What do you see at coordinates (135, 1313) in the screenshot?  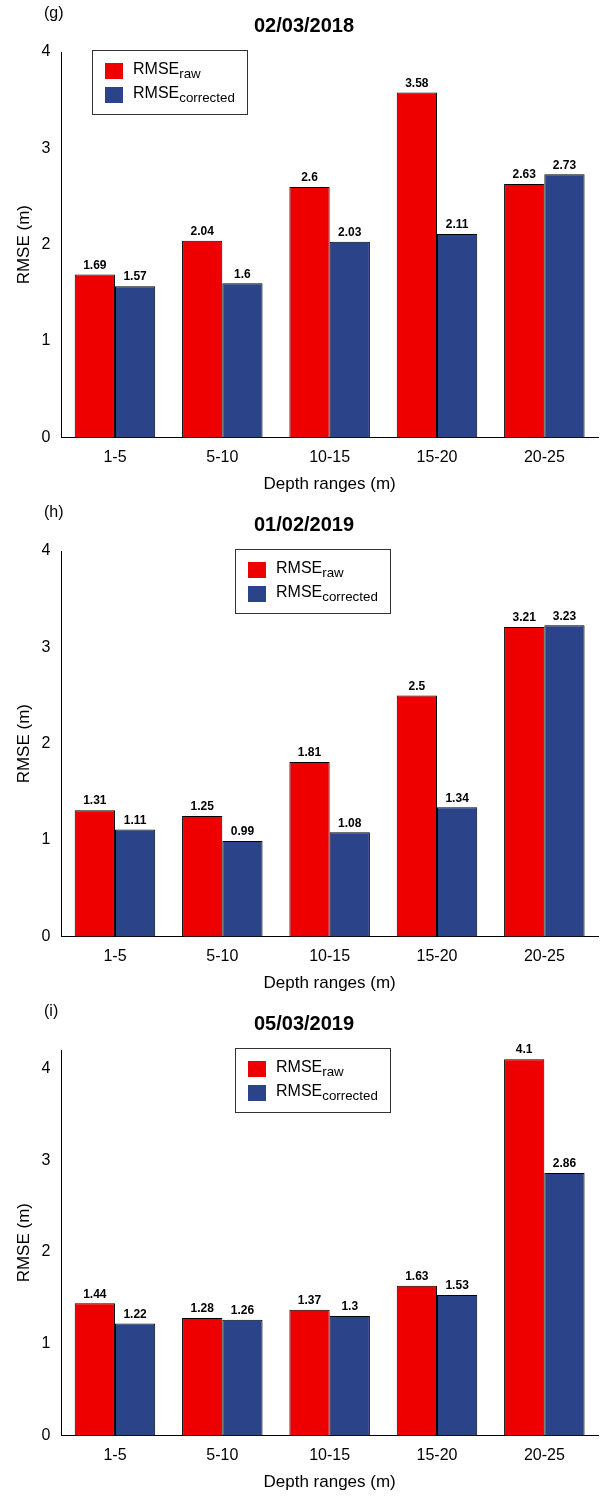 I see `data-label: 1.22` at bounding box center [135, 1313].